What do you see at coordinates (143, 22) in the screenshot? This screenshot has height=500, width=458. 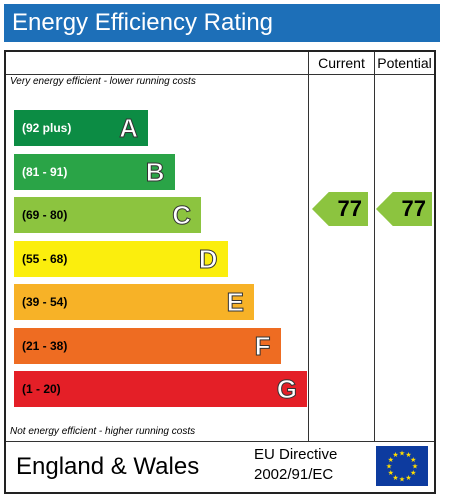 I see `page-title: Energy Efficiency Rating` at bounding box center [143, 22].